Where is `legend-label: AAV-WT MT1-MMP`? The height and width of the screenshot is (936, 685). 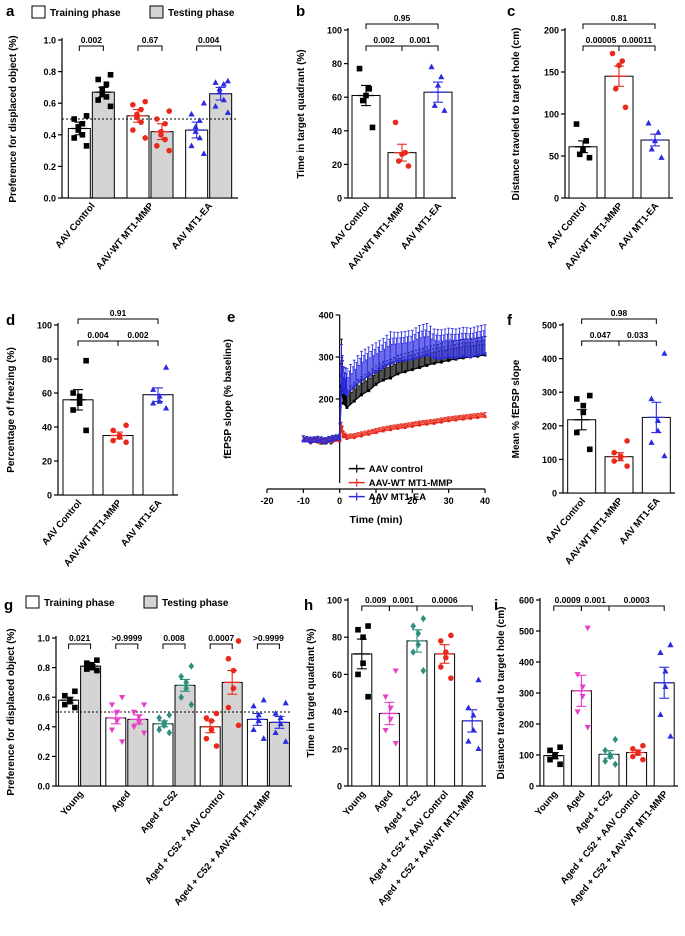 legend-label: AAV-WT MT1-MMP is located at coordinates (411, 483).